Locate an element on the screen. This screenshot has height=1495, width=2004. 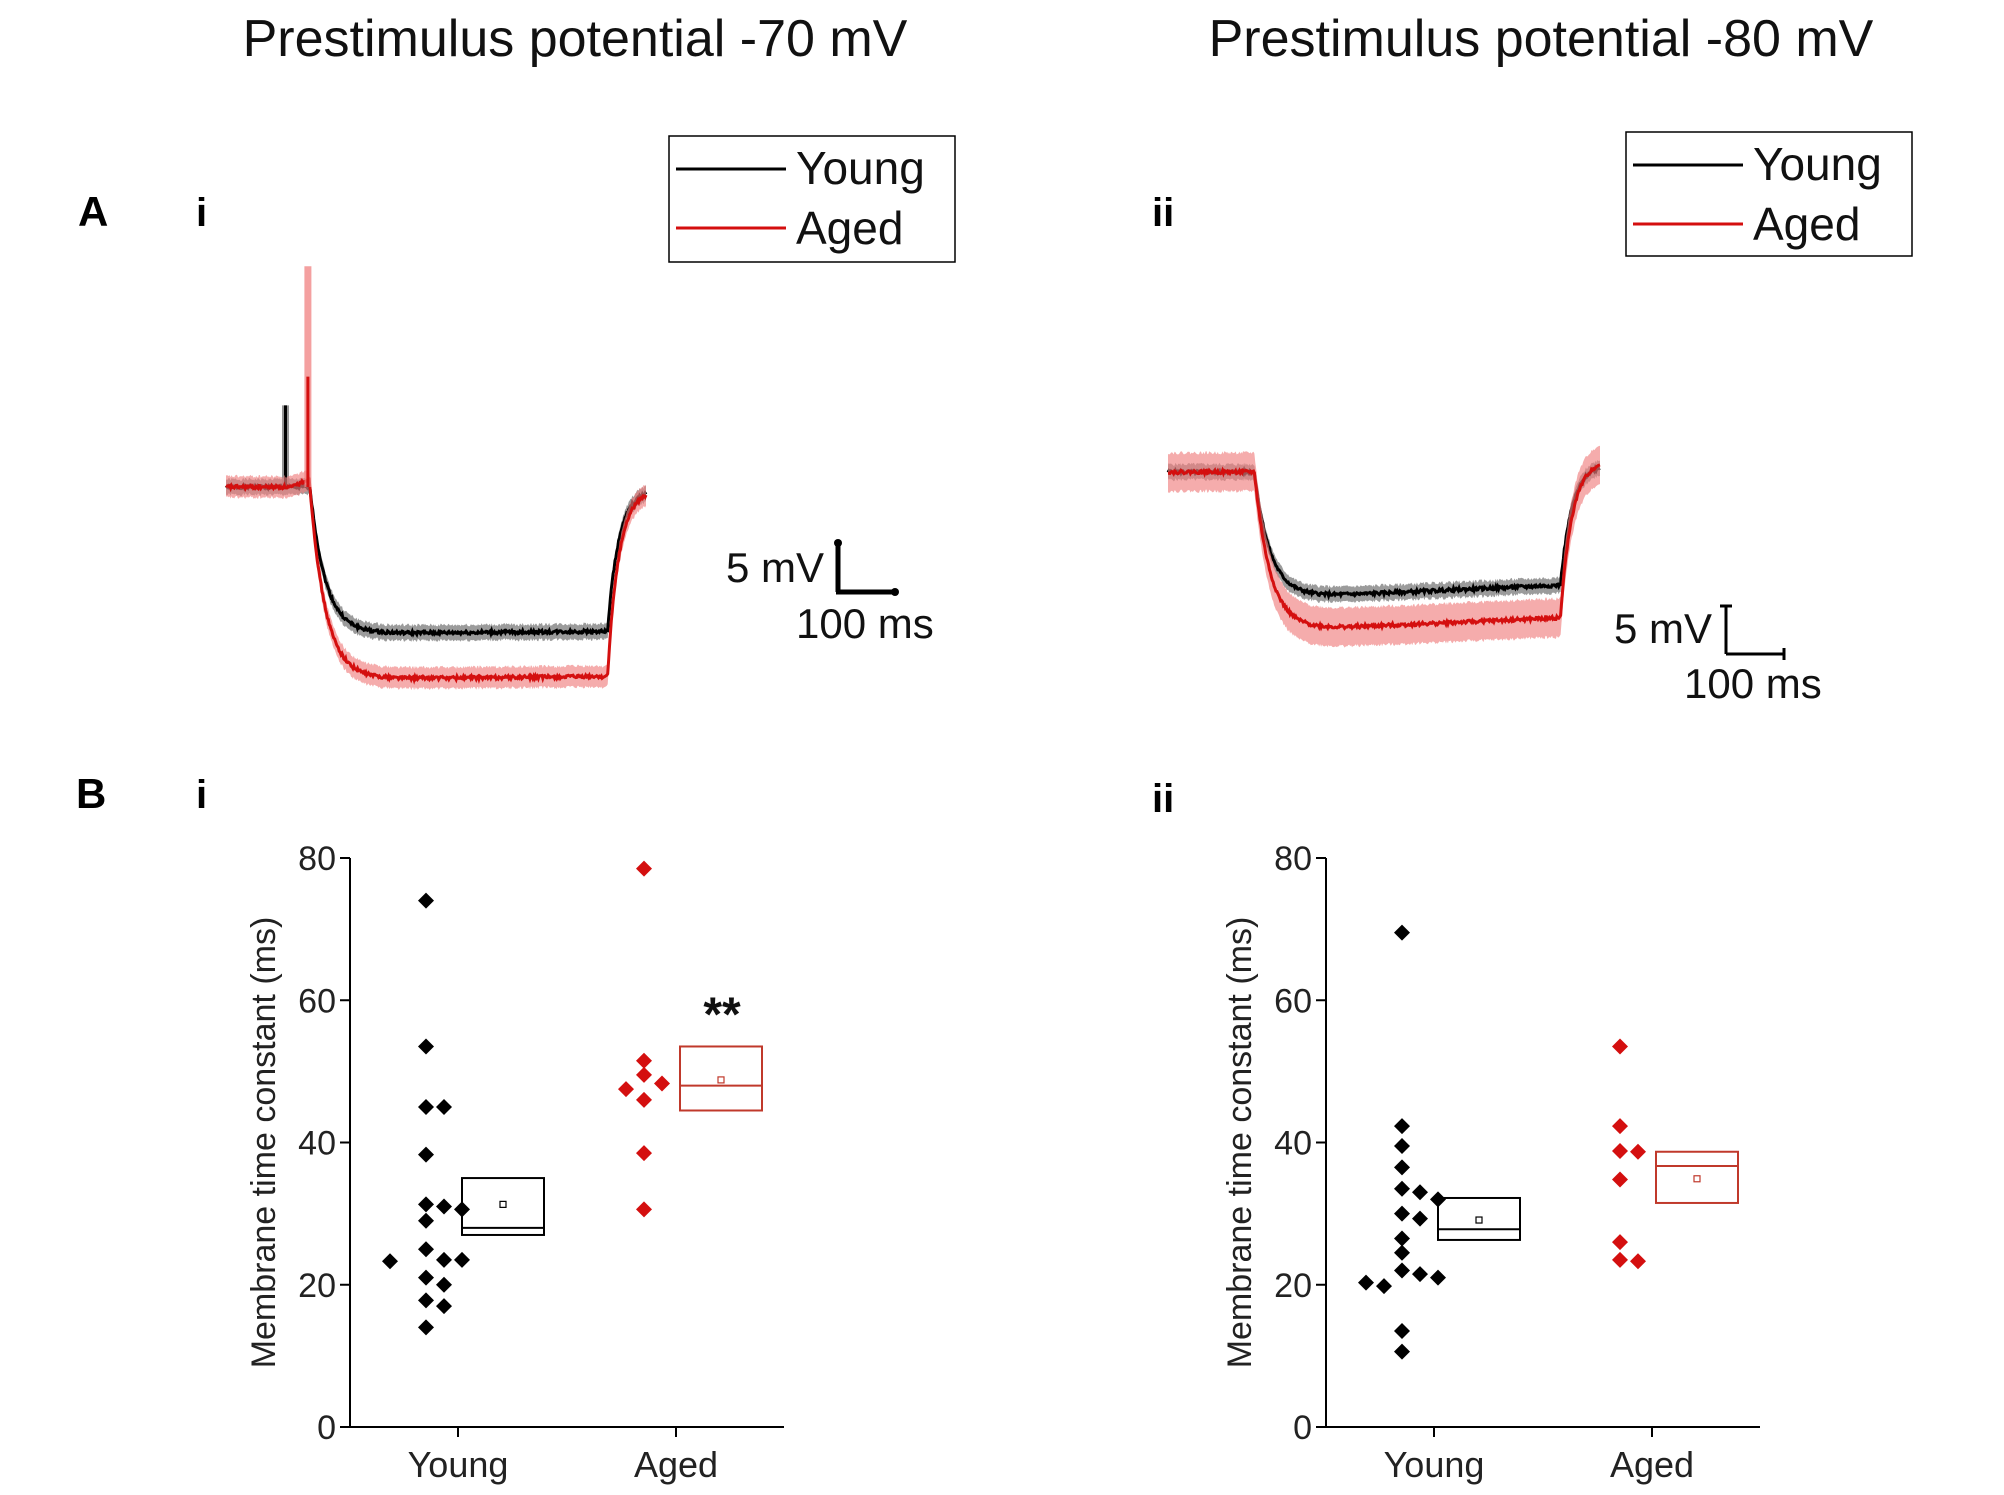
voltage-traces-Aii is located at coordinates (1383, 546).